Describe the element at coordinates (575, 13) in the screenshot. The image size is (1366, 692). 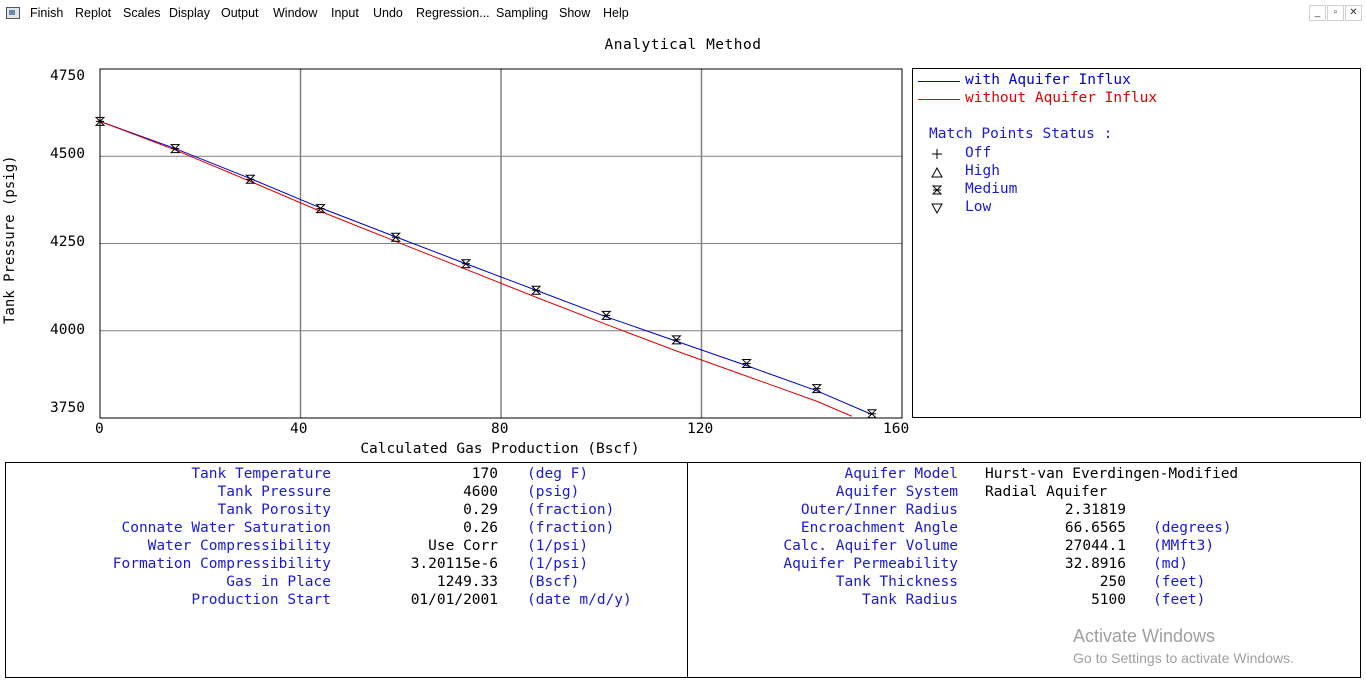
I see `menu-show: Show` at that location.